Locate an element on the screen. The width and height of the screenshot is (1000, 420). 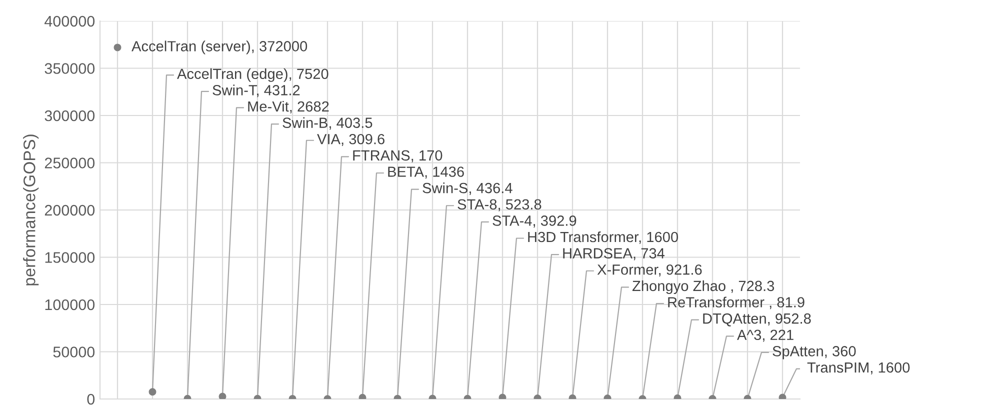
y-tick-label: 150000 is located at coordinates (70, 257).